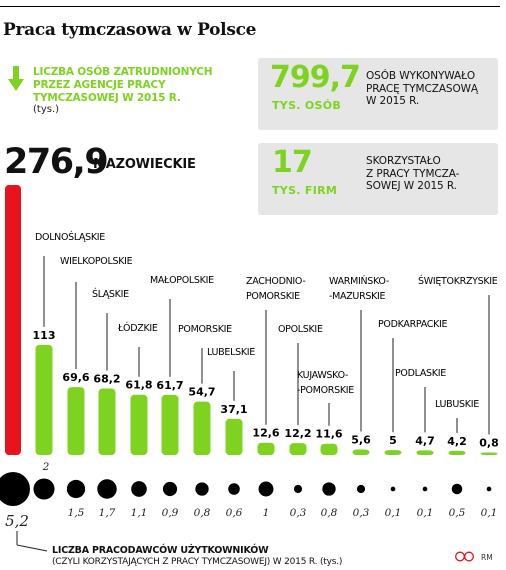 The width and height of the screenshot is (506, 570). I want to click on bar-value: 5, so click(393, 440).